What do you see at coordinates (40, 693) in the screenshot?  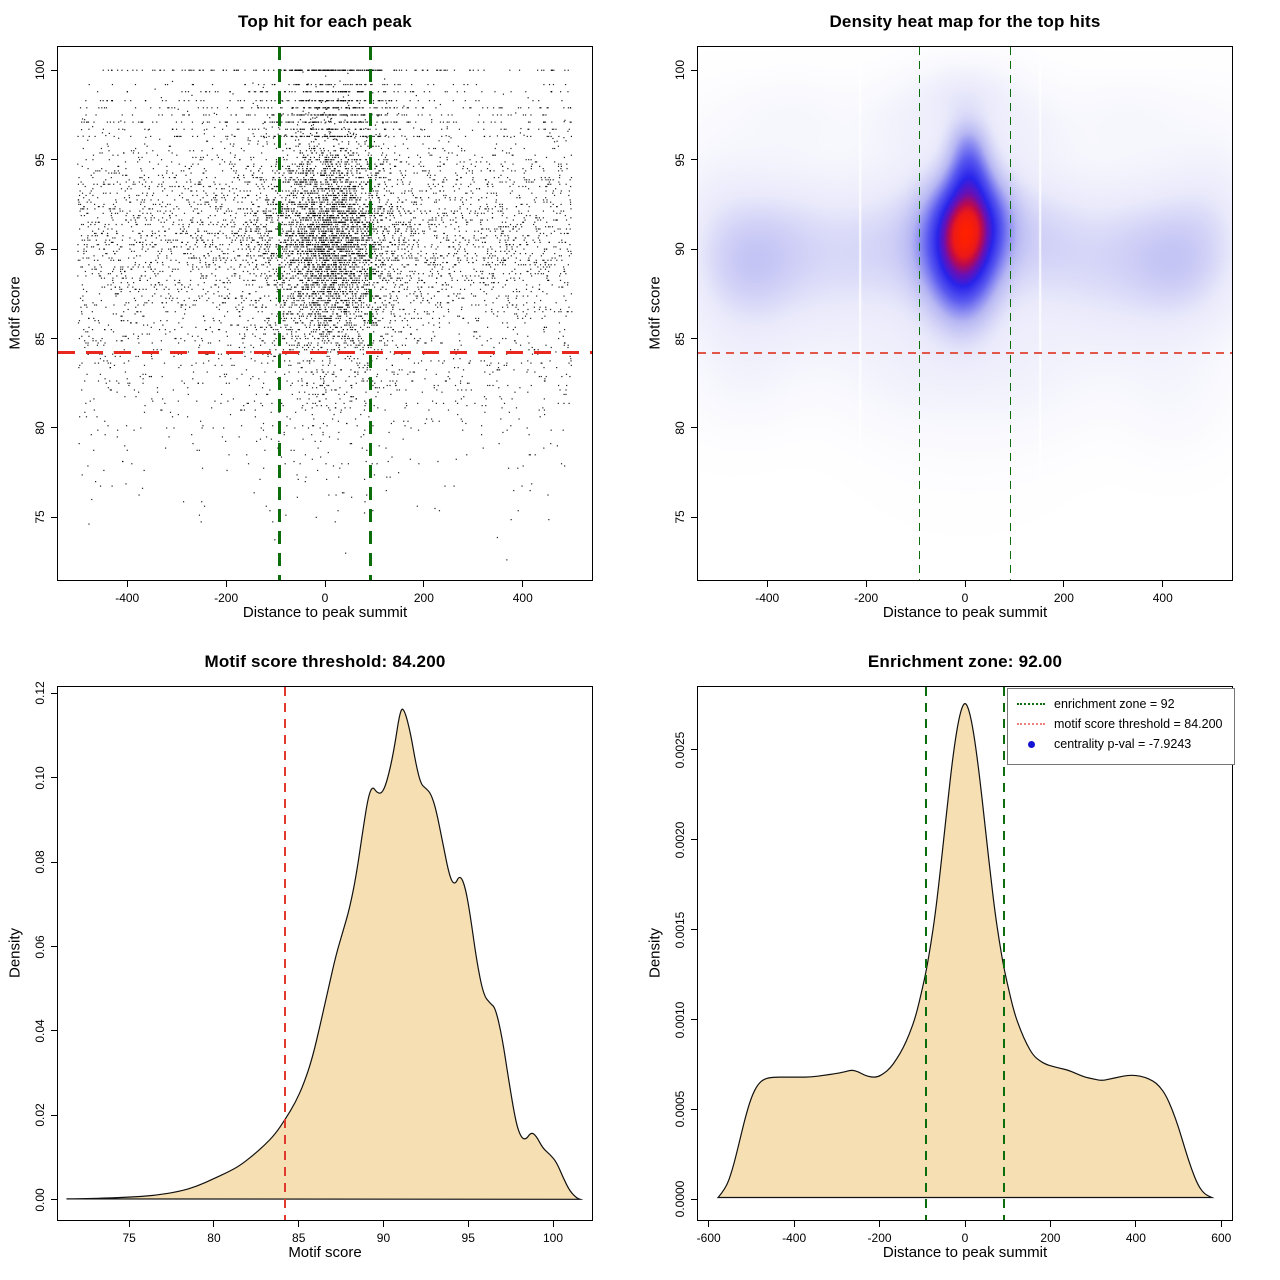 I see `y-tick-label: 0.12` at bounding box center [40, 693].